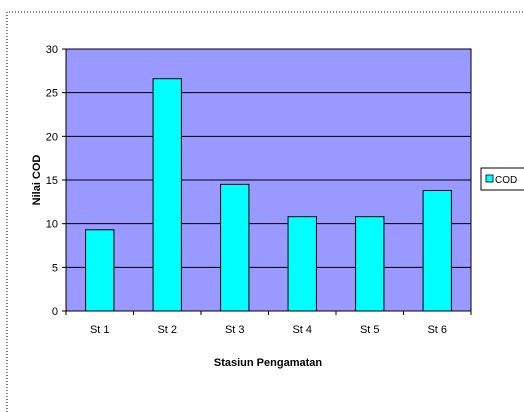  What do you see at coordinates (506, 180) in the screenshot?
I see `legend-label-cod: COD` at bounding box center [506, 180].